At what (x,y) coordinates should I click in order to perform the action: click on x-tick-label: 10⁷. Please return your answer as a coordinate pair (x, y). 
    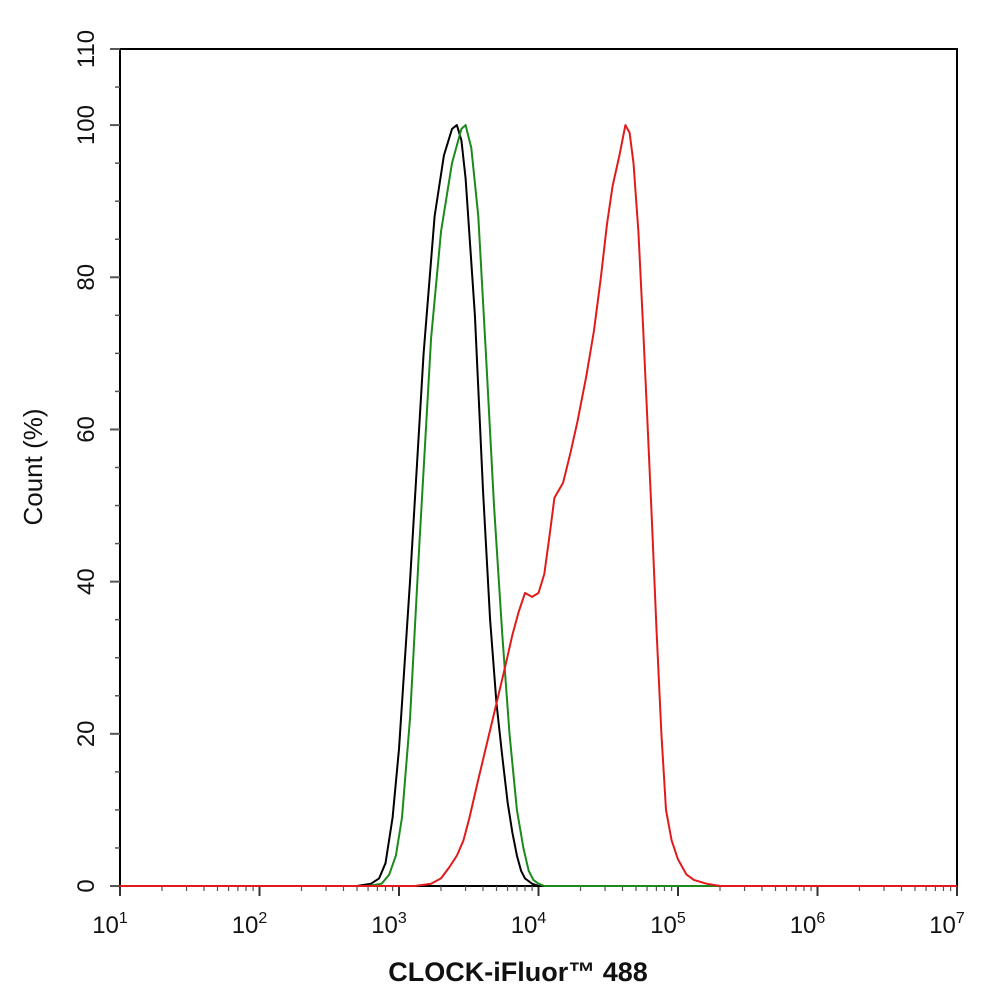
    Looking at the image, I should click on (947, 924).